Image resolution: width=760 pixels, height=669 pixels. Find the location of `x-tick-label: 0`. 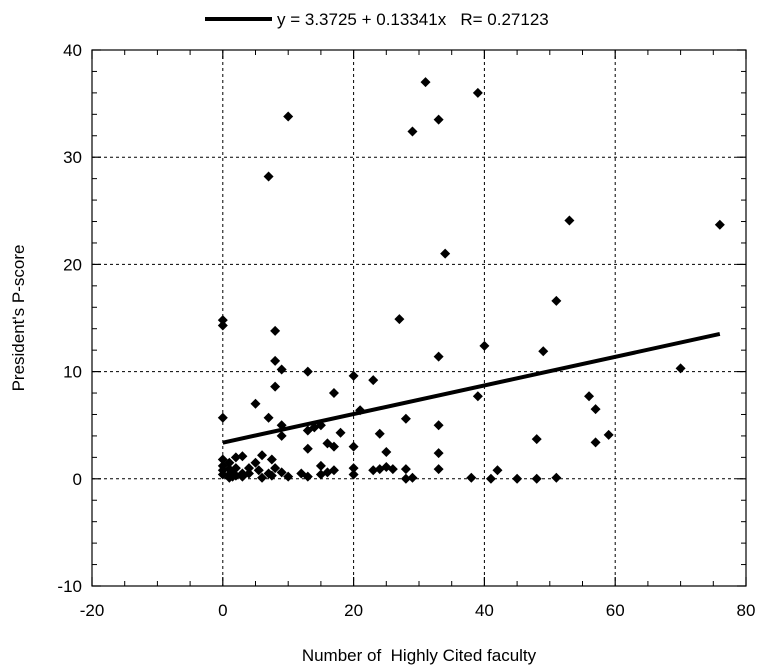

x-tick-label: 0 is located at coordinates (222, 610).